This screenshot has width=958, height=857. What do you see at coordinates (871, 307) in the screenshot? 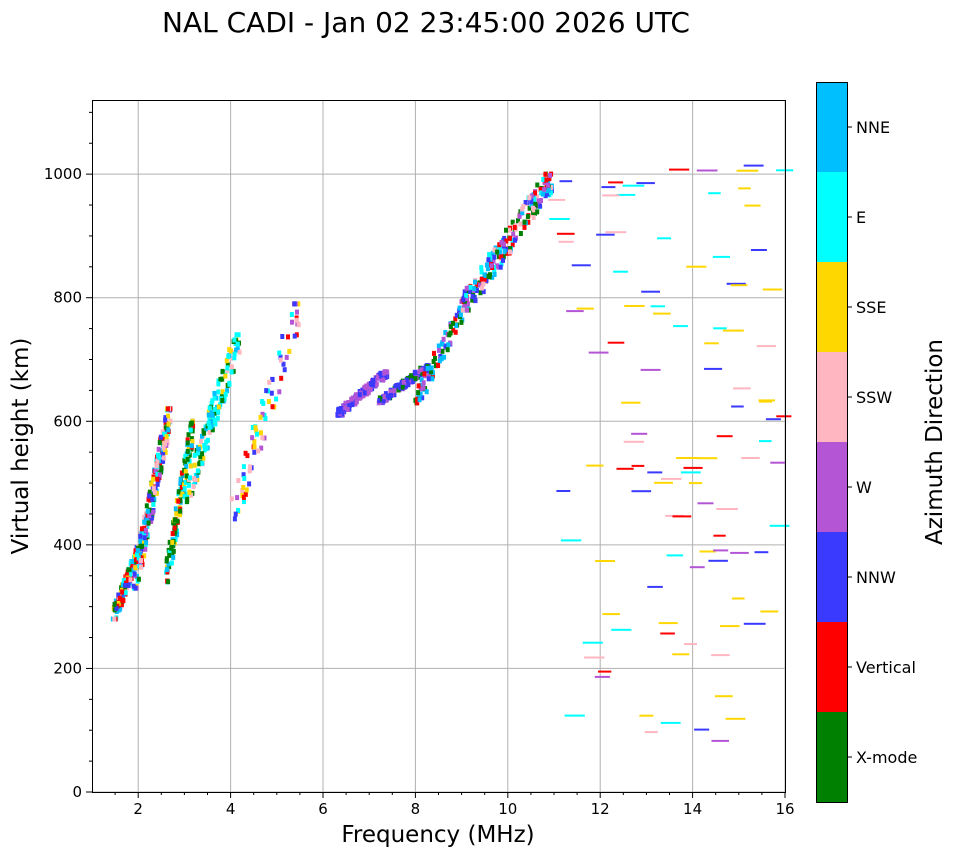
I see `colorbar-category-label: SSE` at bounding box center [871, 307].